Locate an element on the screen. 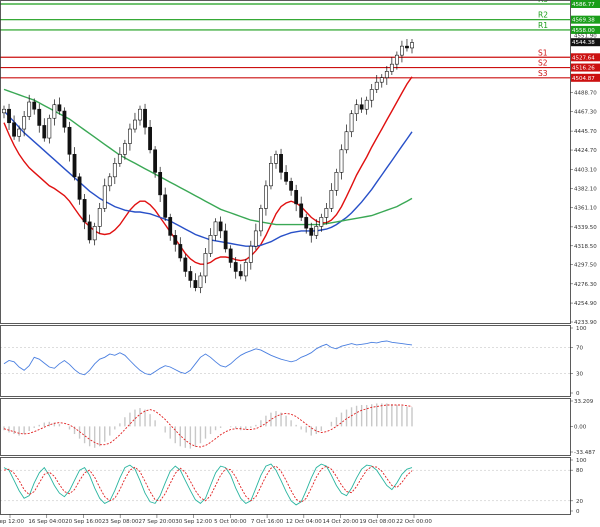 The height and width of the screenshot is (527, 600). price-tick-label: 4467.30 is located at coordinates (585, 113).